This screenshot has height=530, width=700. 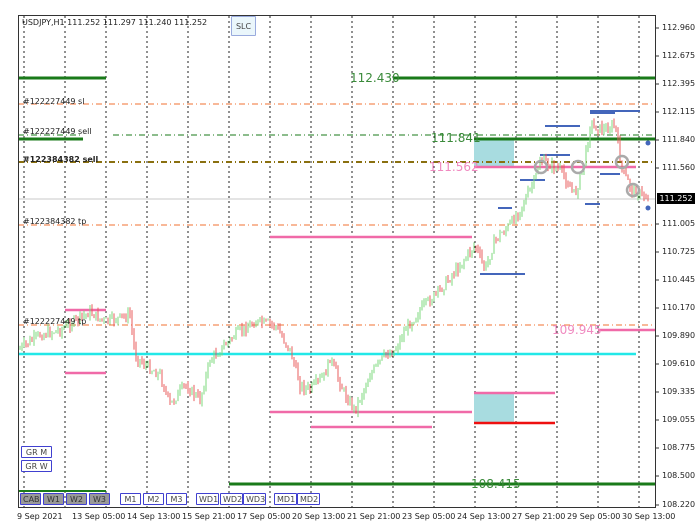 What do you see at coordinates (679, 167) in the screenshot?
I see `price-tick: 111.560` at bounding box center [679, 167].